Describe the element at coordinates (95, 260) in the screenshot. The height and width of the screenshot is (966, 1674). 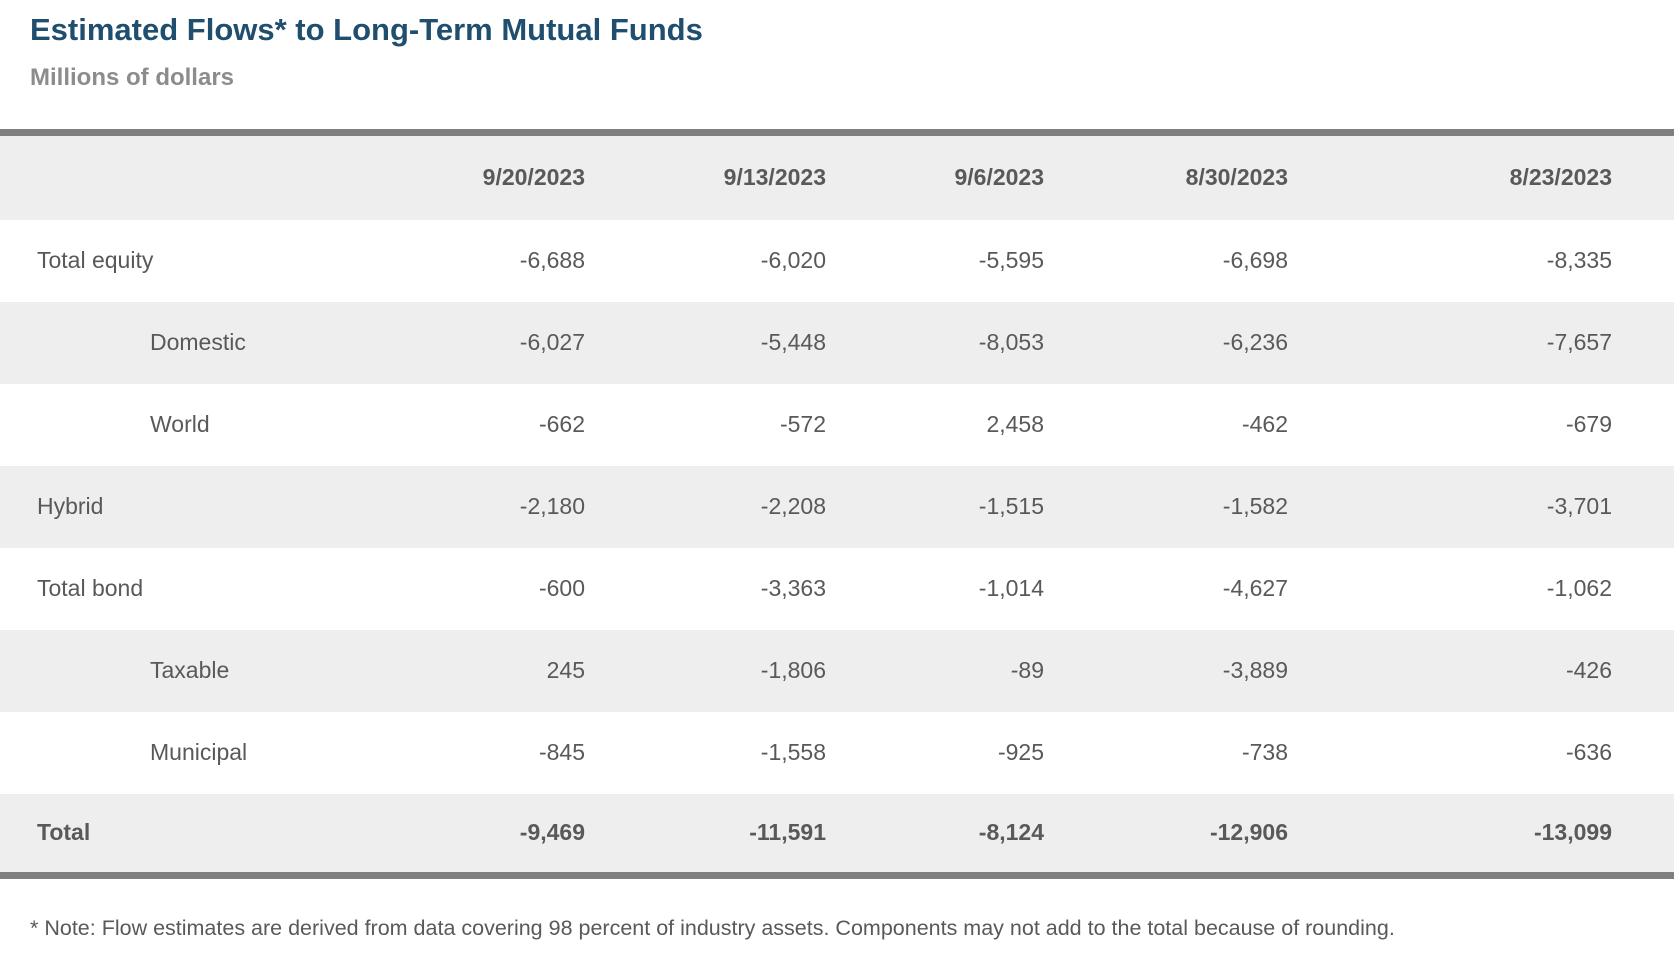
I see `row-label: Total equity` at that location.